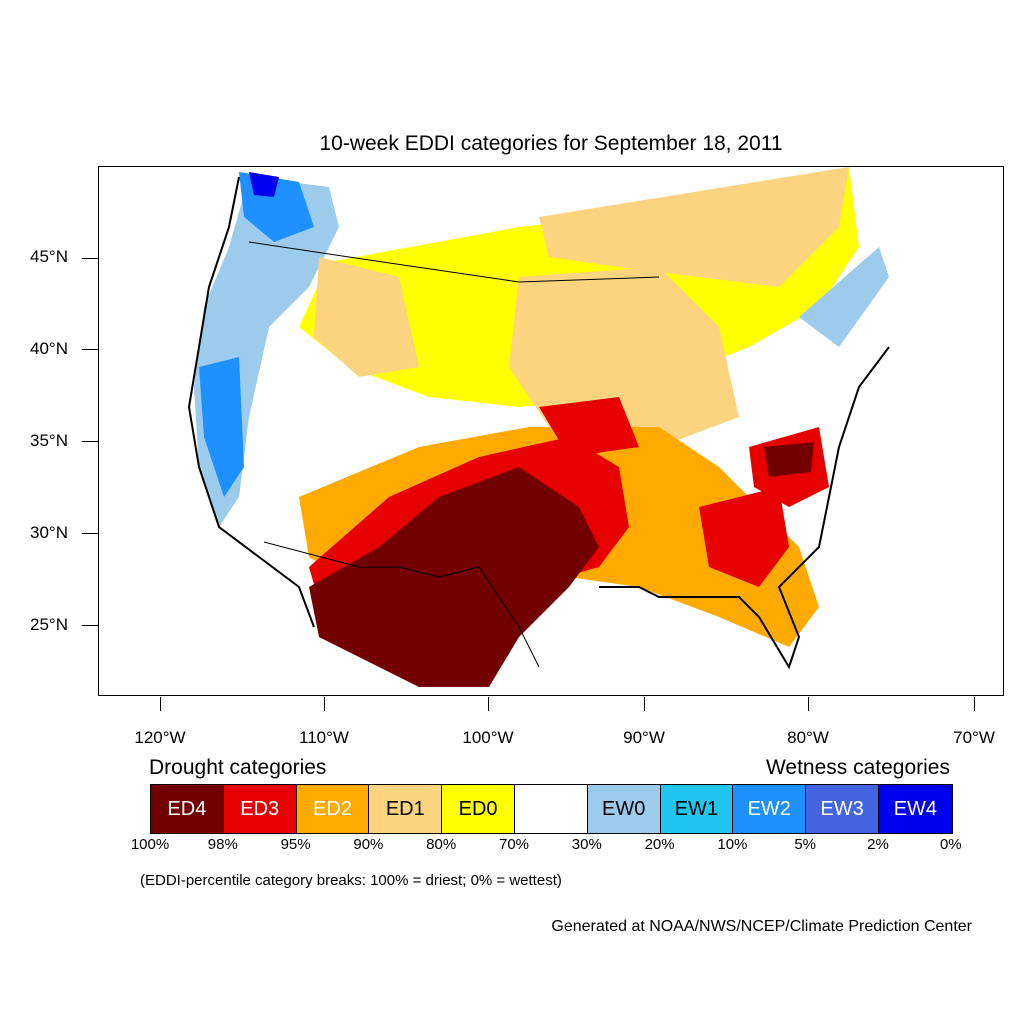  Describe the element at coordinates (221, 427) in the screenshot. I see `wet-region-ca` at that location.